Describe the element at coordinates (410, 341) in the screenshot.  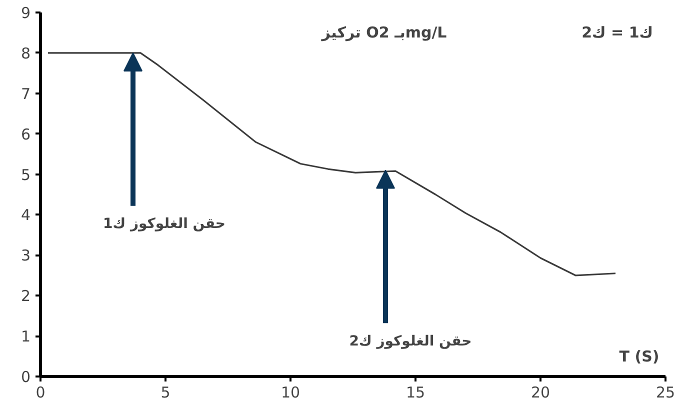
I see `annotation: حقن الغلوكوز ك2` at that location.